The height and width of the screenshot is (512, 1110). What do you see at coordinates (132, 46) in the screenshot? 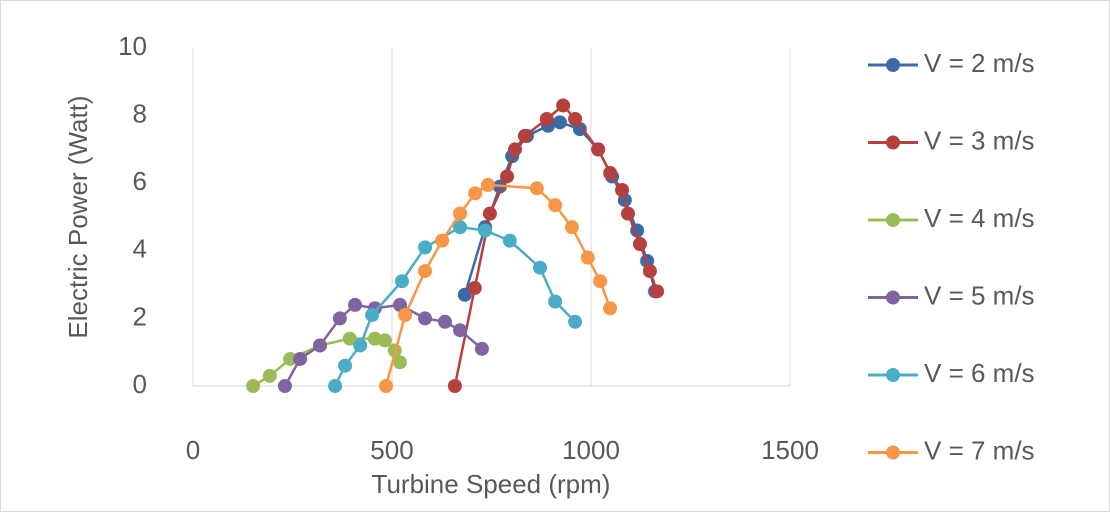
I see `y-tick-label: 10` at bounding box center [132, 46].